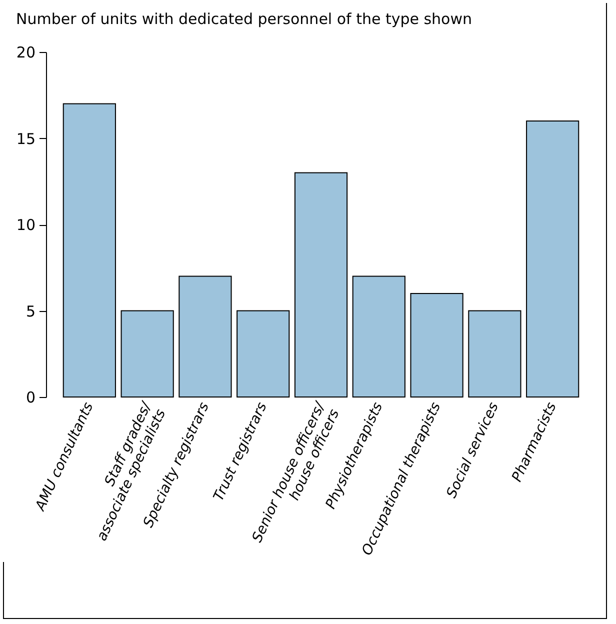 The image size is (616, 624). What do you see at coordinates (244, 19) in the screenshot?
I see `chart-title: Number of units with dedicated personnel of the type shown` at bounding box center [244, 19].